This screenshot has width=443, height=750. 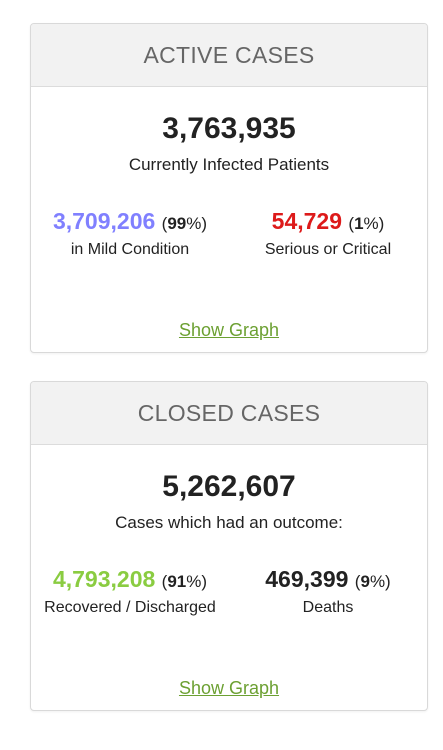 I want to click on serious-critical-stat: 54,729 (1%) Serious or Critical, so click(x=328, y=233).